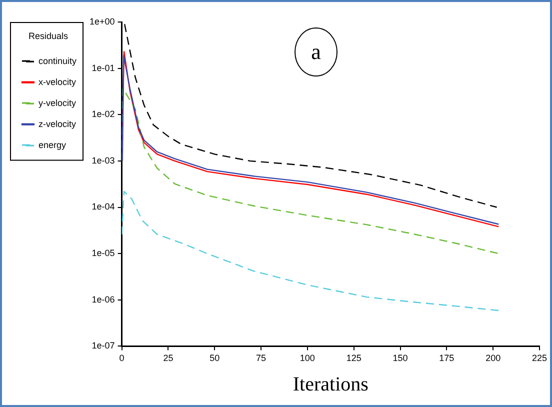 Image resolution: width=552 pixels, height=407 pixels. What do you see at coordinates (48, 35) in the screenshot?
I see `legend-title: Residuals` at bounding box center [48, 35].